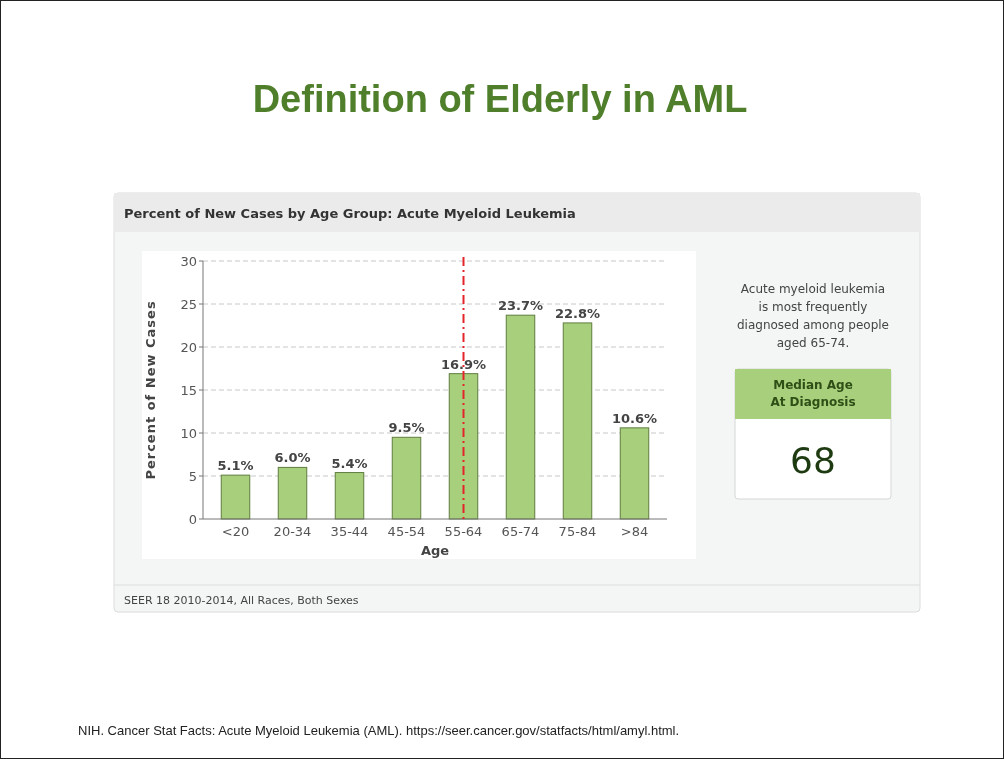 The image size is (1004, 759). I want to click on data-label: 22.8%, so click(577, 313).